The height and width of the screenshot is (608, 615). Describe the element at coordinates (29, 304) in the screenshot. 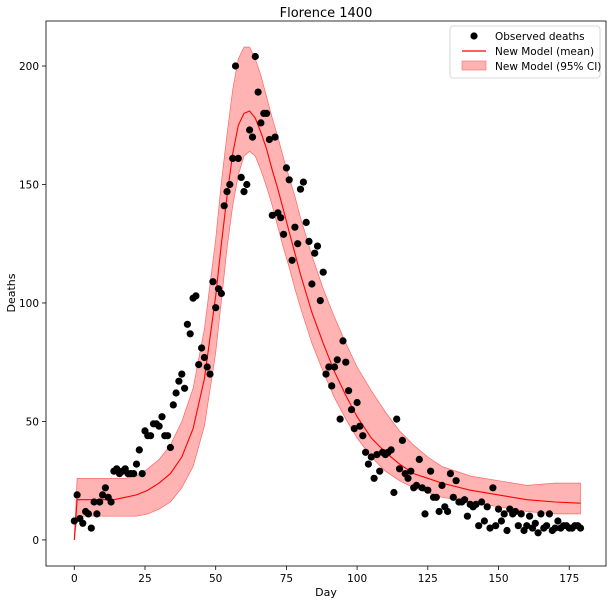

I see `y-tick-label: 100` at that location.